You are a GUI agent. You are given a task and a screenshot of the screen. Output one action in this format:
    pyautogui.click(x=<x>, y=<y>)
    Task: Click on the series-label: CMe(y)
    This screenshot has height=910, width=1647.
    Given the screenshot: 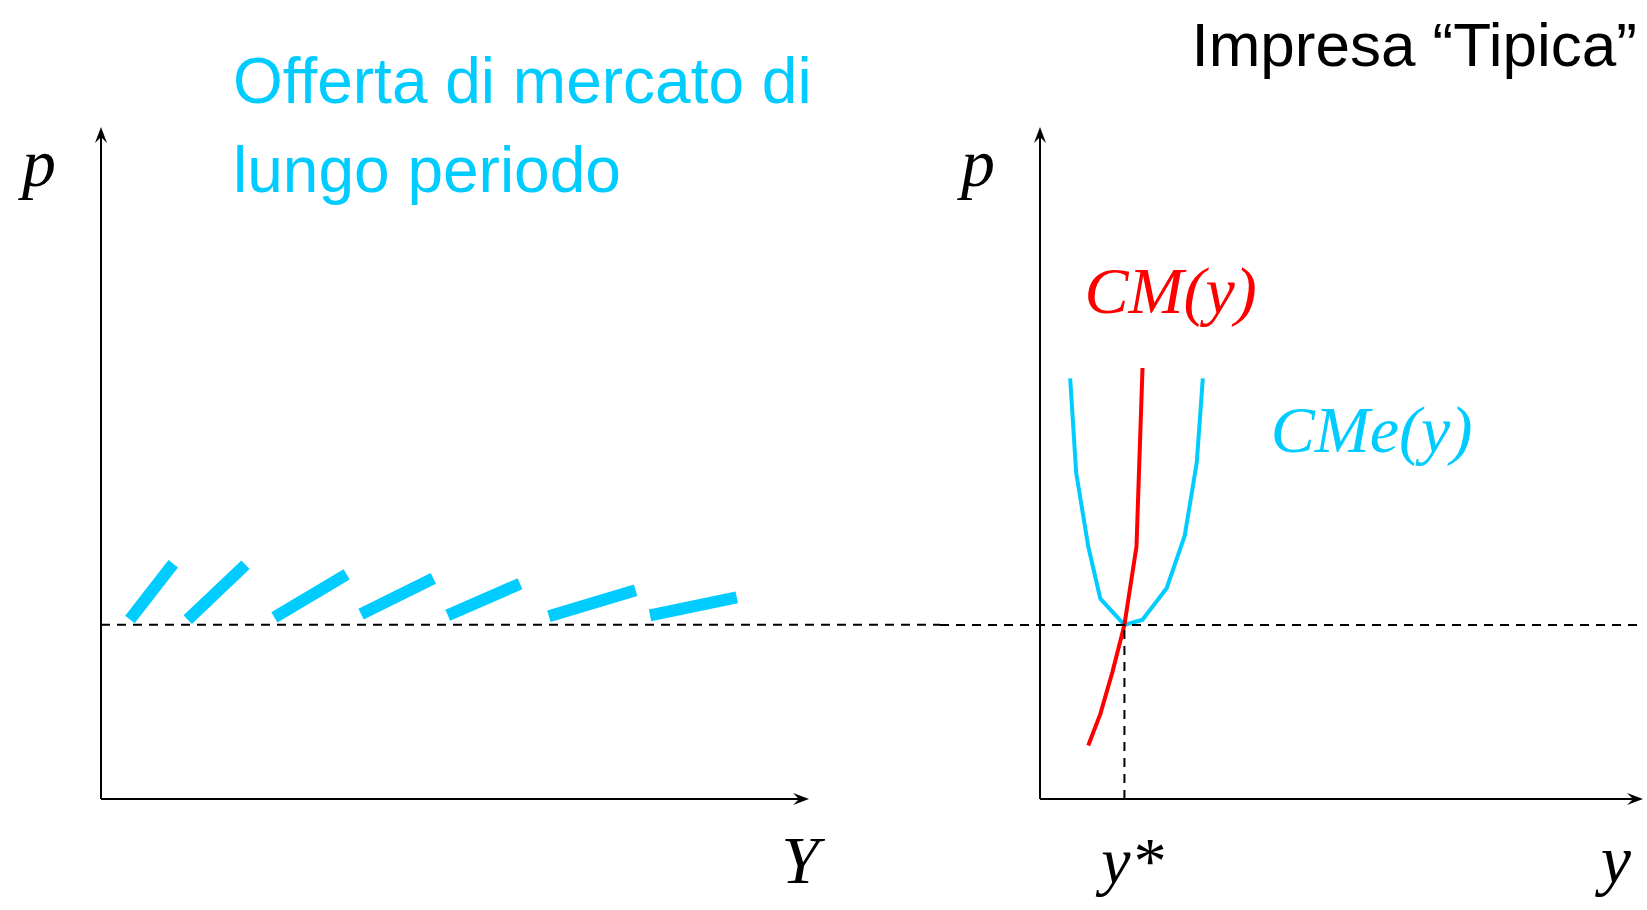 What is the action you would take?
    pyautogui.click(x=1371, y=430)
    